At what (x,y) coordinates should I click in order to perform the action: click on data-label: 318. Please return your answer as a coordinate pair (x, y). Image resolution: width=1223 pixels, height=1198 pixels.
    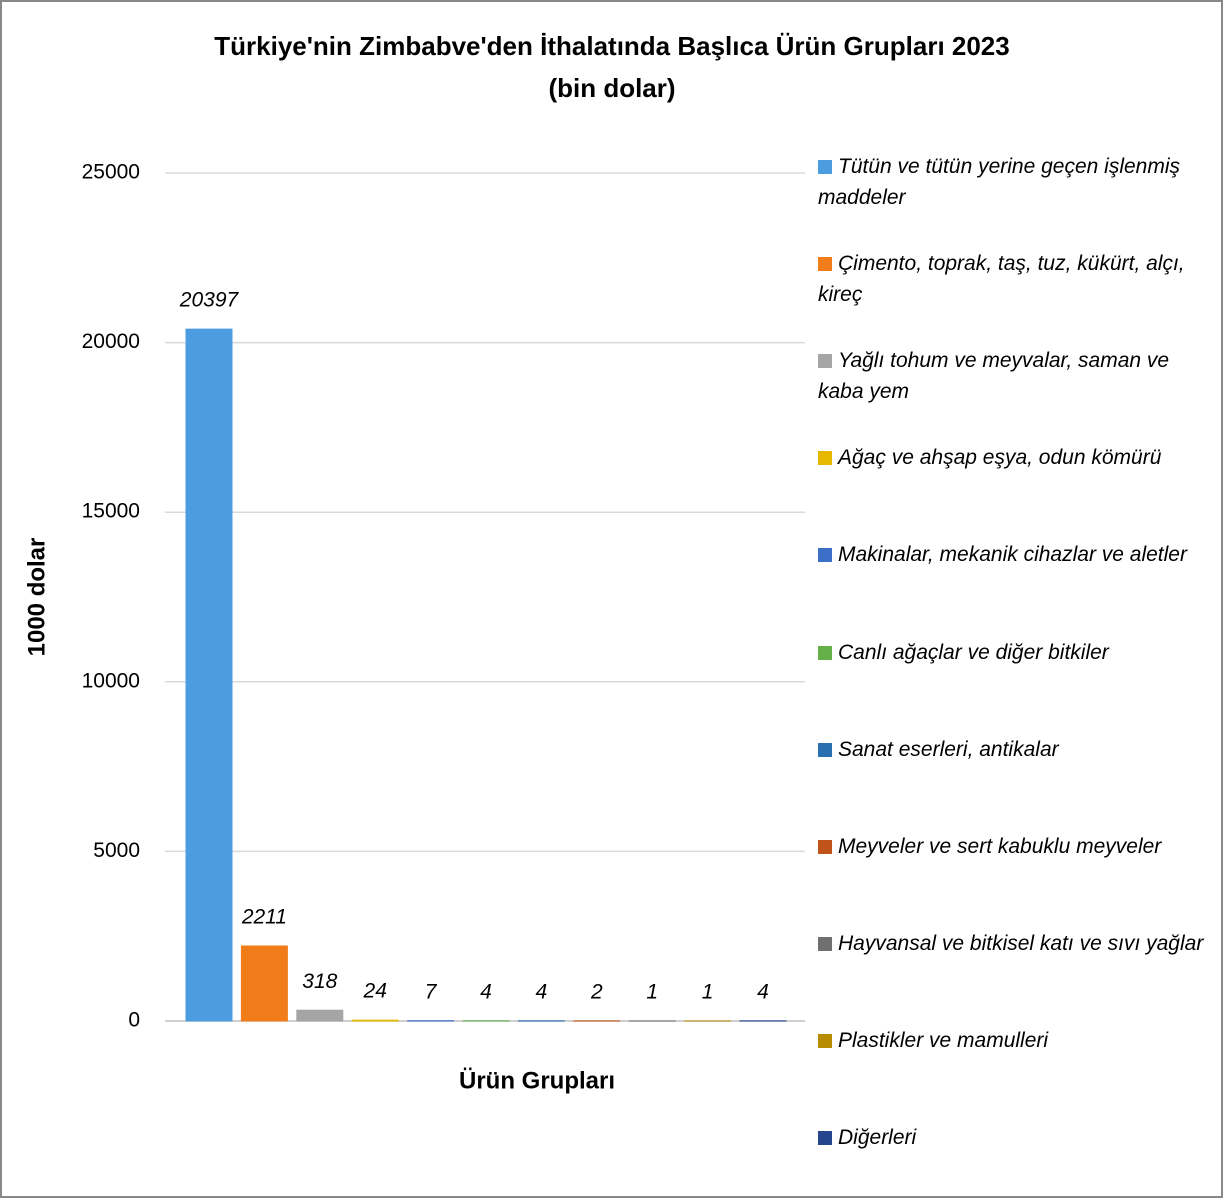
    Looking at the image, I should click on (319, 981).